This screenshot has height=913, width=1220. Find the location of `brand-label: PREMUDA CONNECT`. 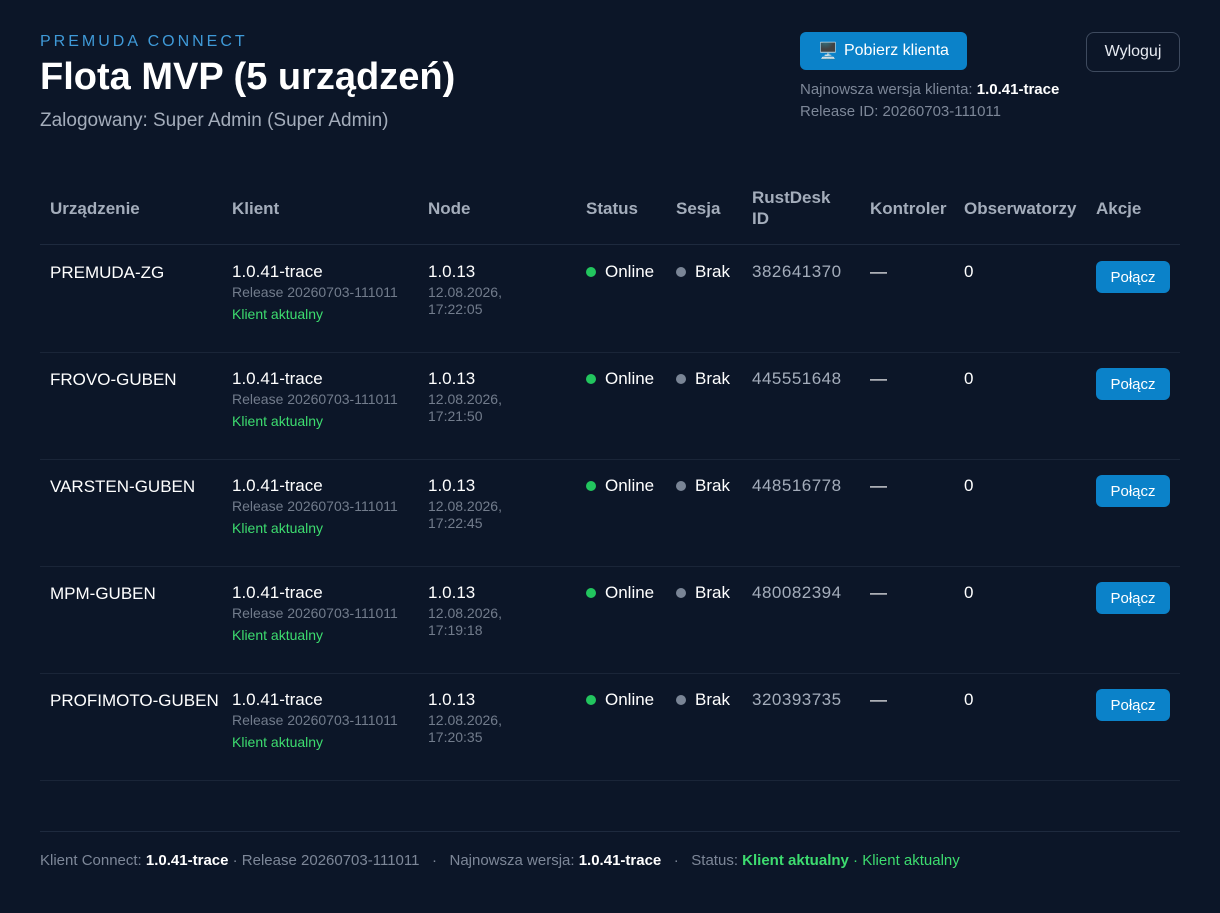

brand-label: PREMUDA CONNECT is located at coordinates (144, 41).